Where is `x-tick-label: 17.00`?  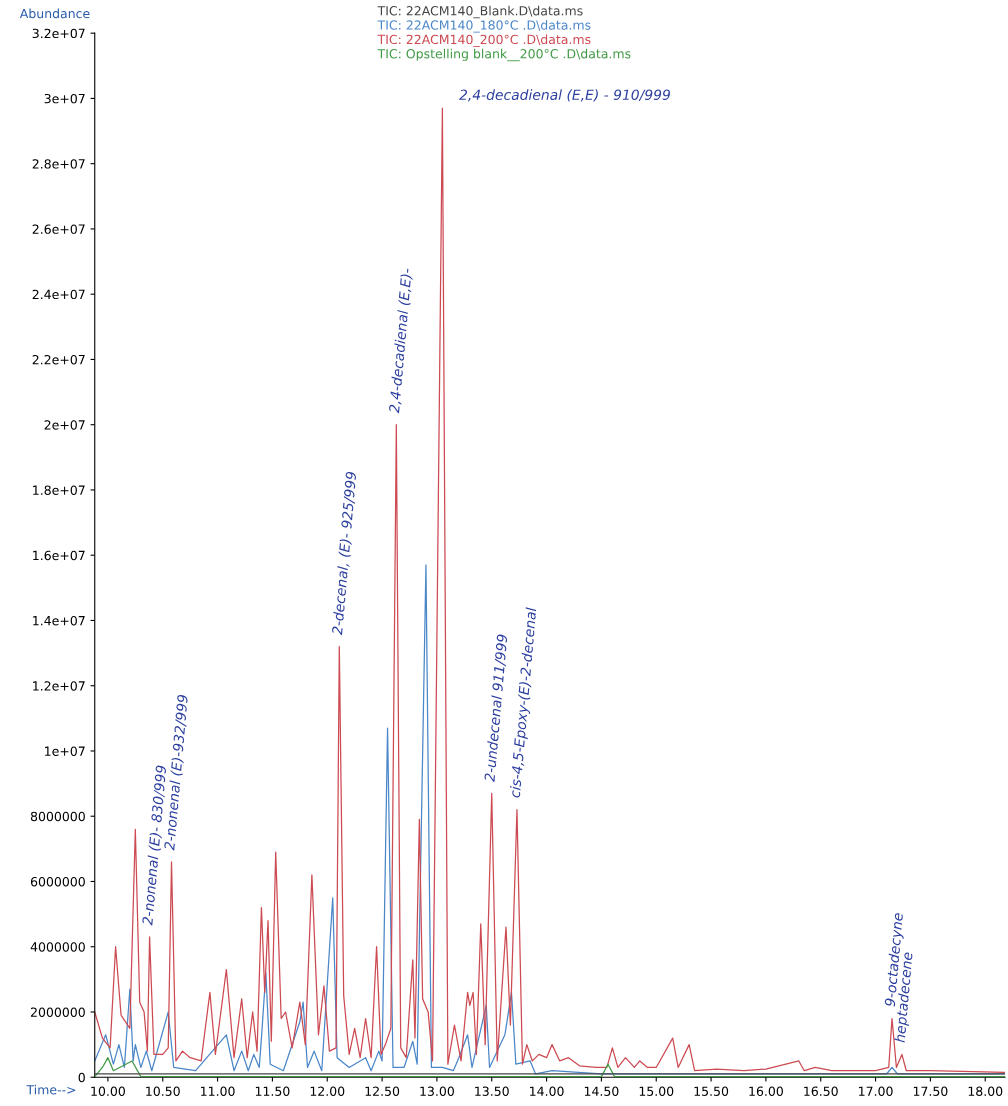
x-tick-label: 17.00 is located at coordinates (876, 1091).